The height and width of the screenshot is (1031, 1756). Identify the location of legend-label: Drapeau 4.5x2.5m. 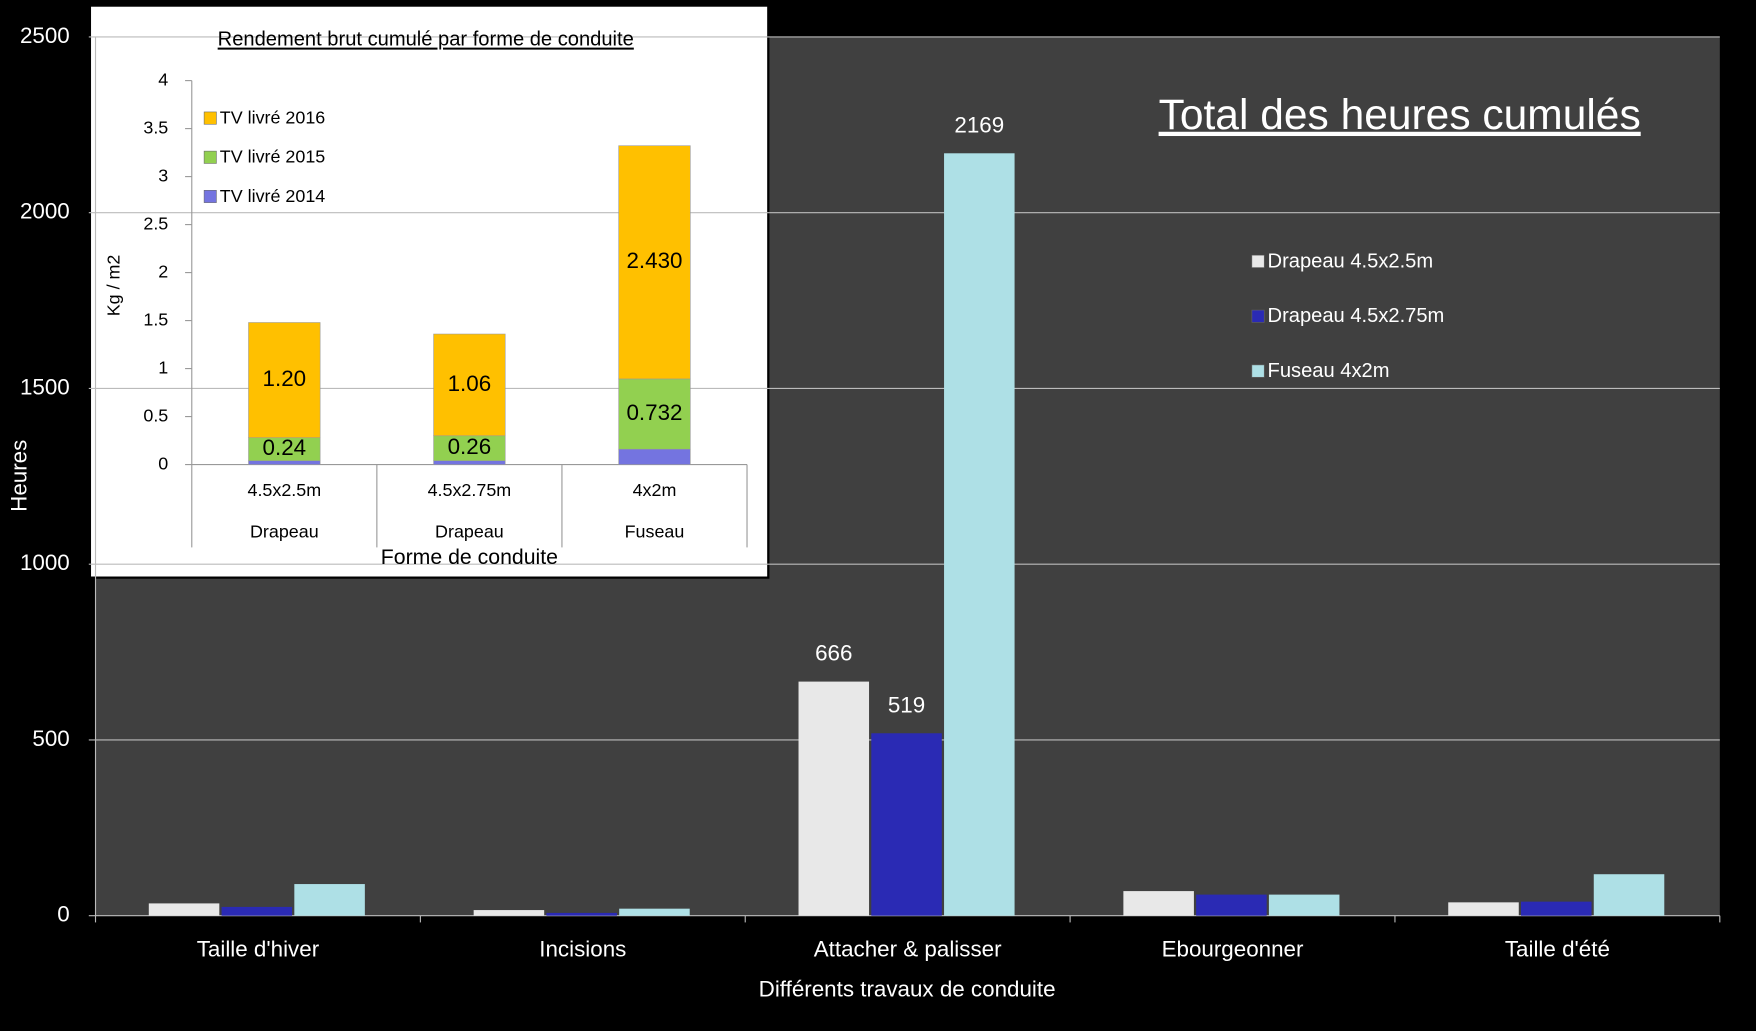
(1351, 261).